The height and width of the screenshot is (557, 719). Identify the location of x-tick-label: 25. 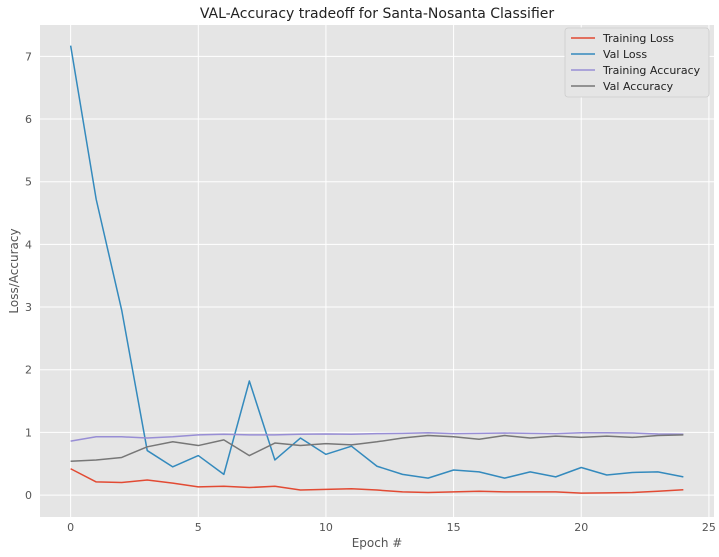
(709, 527).